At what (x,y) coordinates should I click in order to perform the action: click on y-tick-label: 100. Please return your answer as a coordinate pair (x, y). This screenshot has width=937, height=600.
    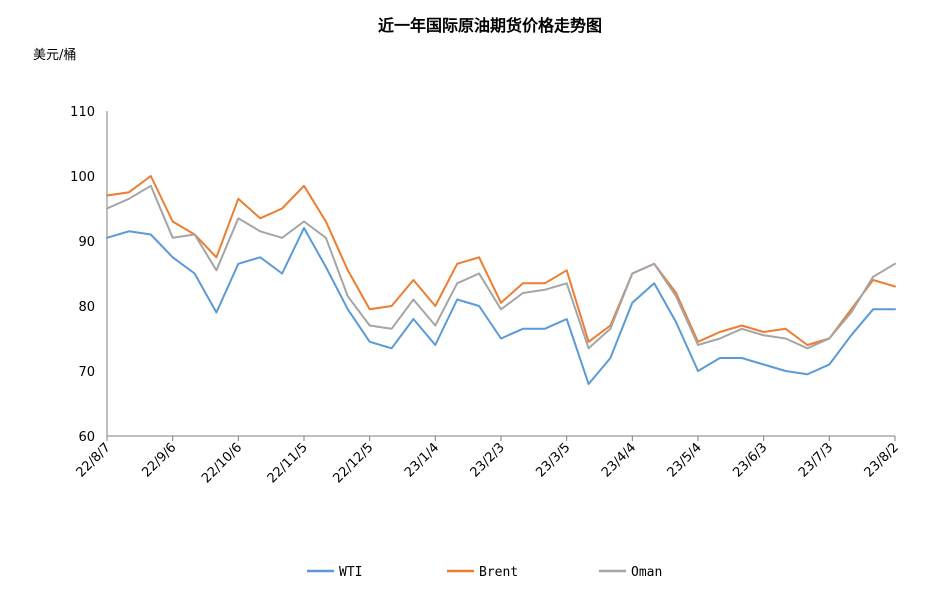
    Looking at the image, I should click on (82, 177).